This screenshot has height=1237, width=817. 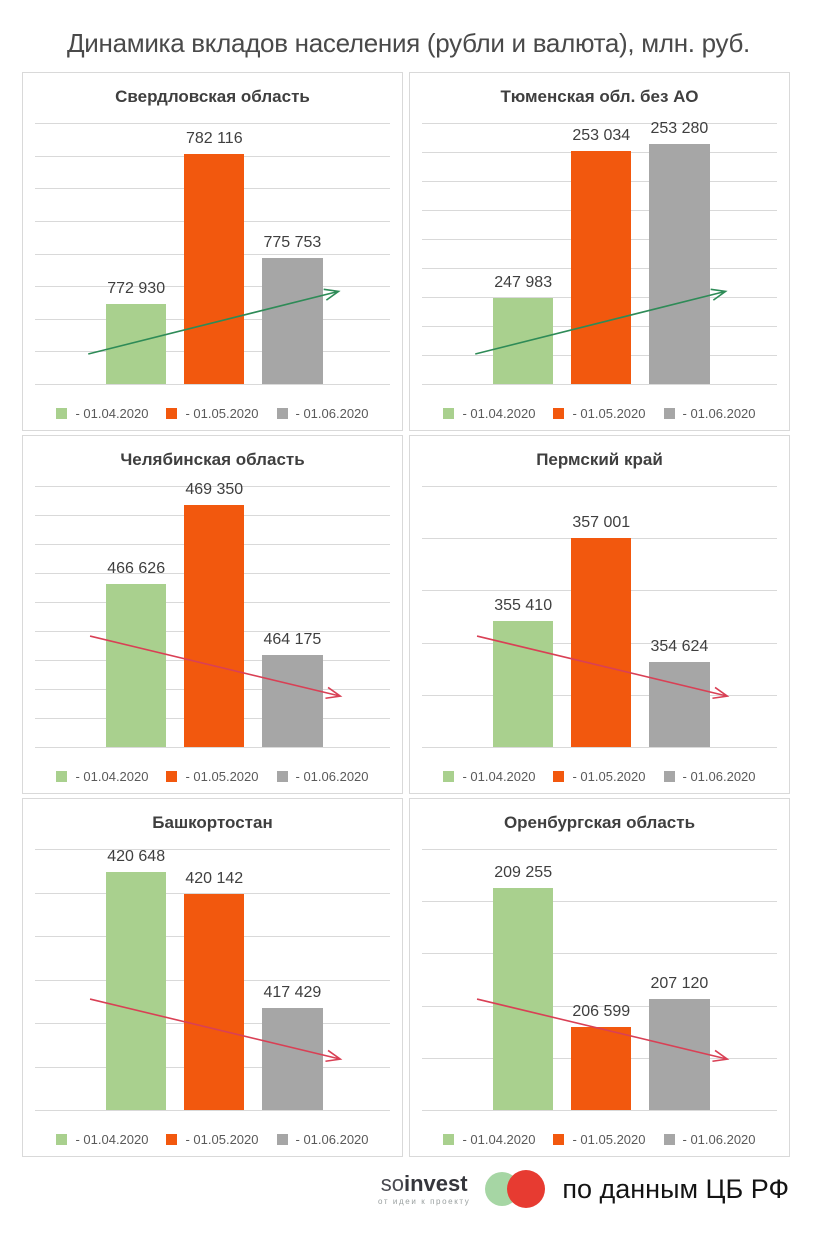 I want to click on logo-tagline: от идеи к проекту, so click(x=424, y=1202).